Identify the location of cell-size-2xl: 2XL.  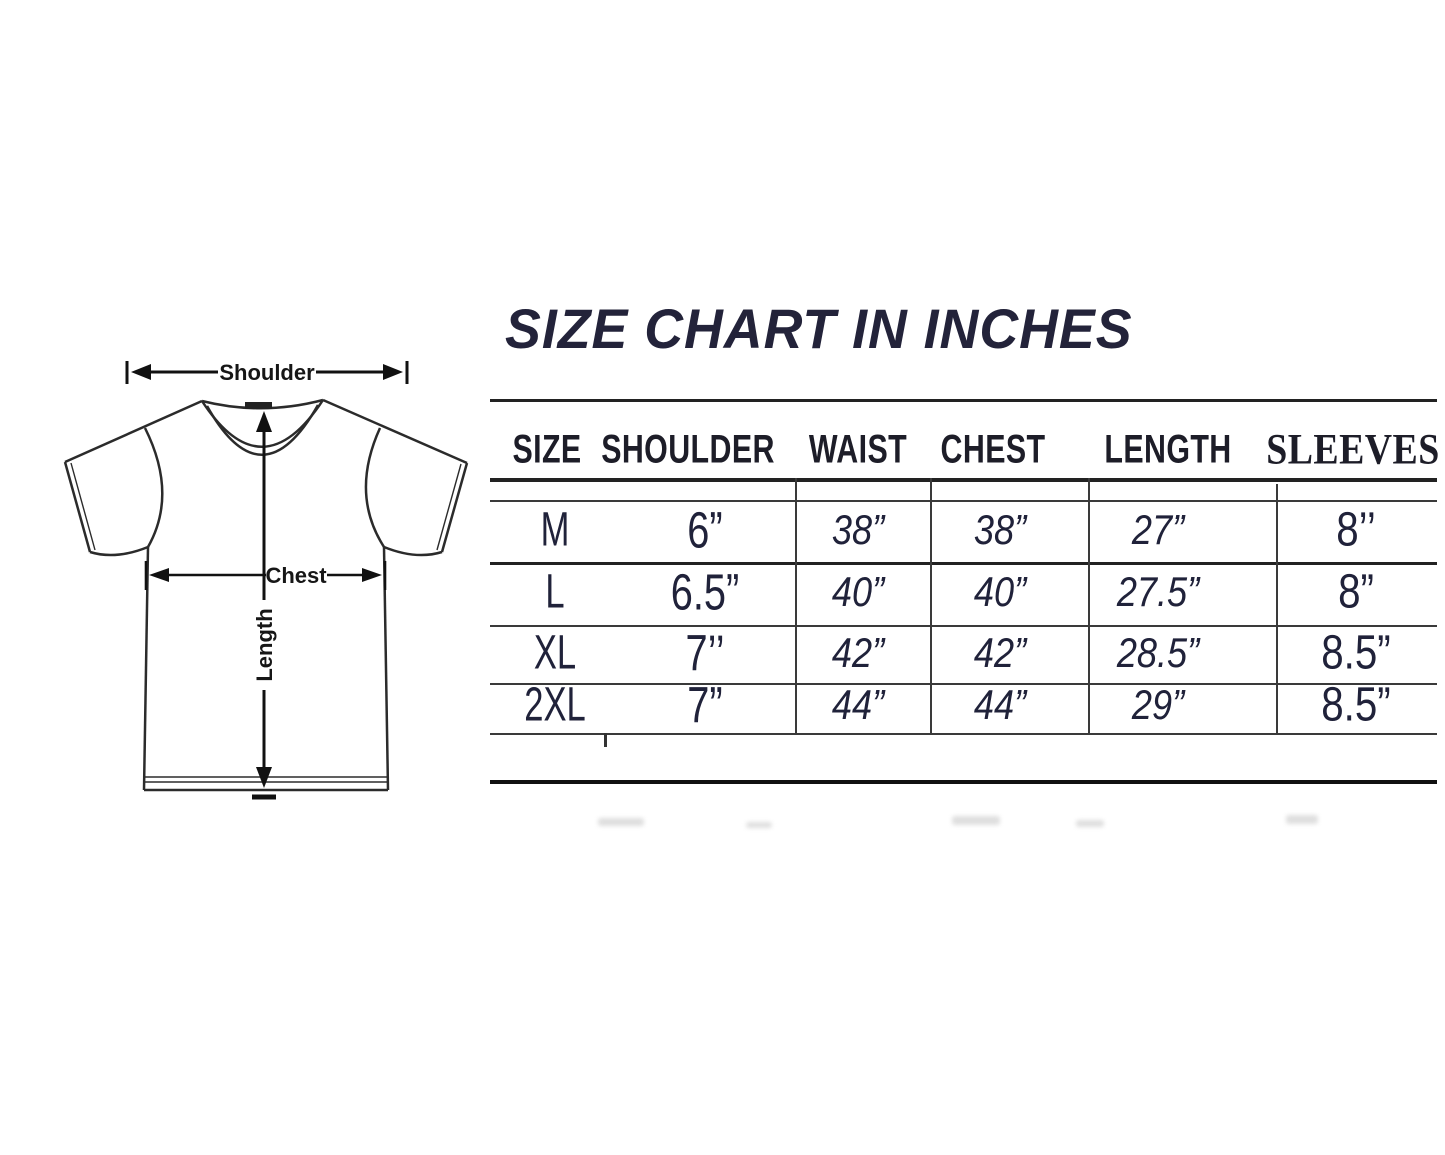
(555, 705).